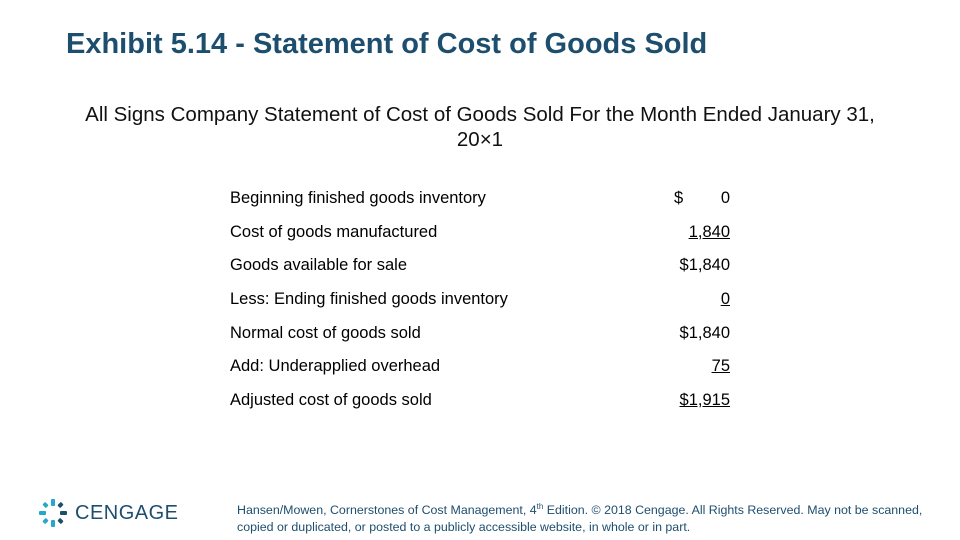 The height and width of the screenshot is (540, 960). Describe the element at coordinates (485, 234) in the screenshot. I see `statement-row: Cost of goods manufactured 1,840` at that location.